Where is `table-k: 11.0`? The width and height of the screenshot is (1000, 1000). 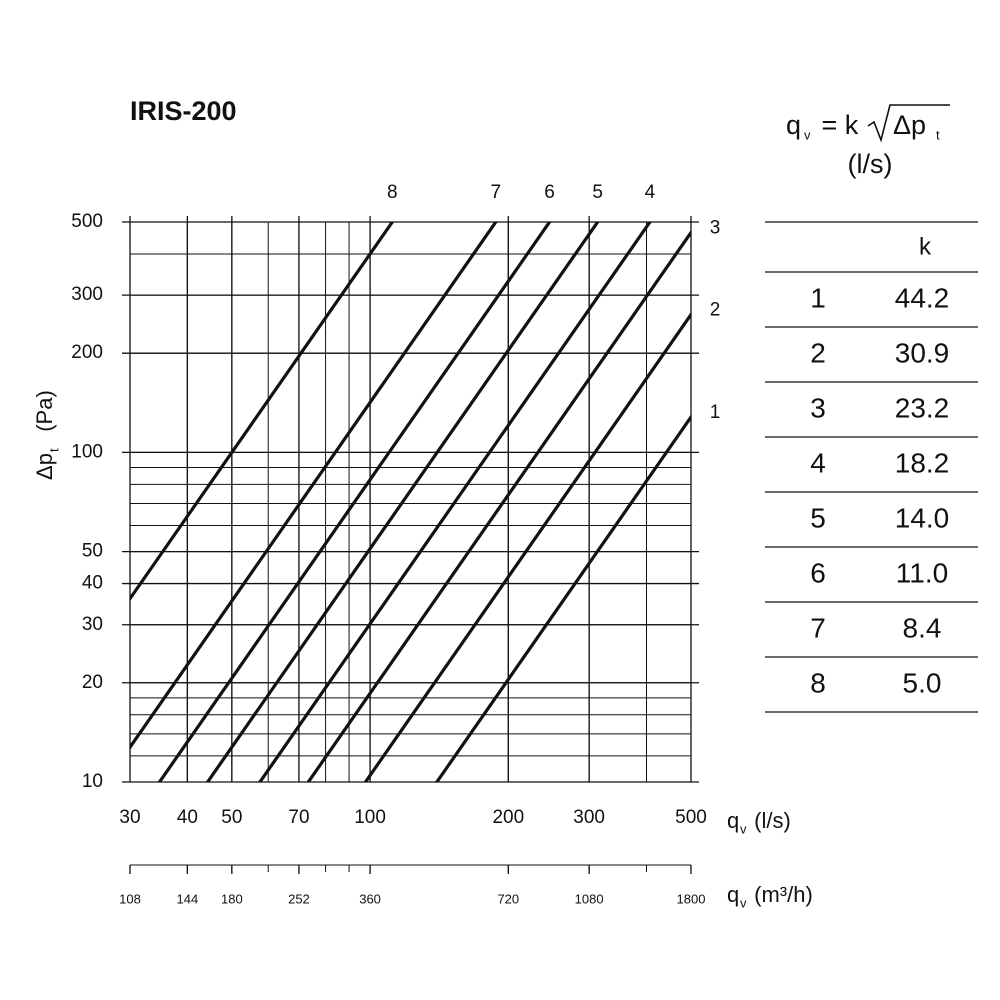 table-k: 11.0 is located at coordinates (922, 572).